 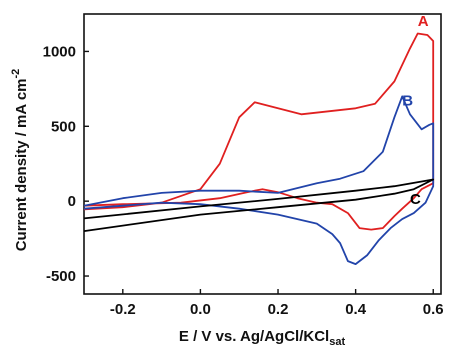 What do you see at coordinates (72, 201) in the screenshot?
I see `y-tick-label: 0` at bounding box center [72, 201].